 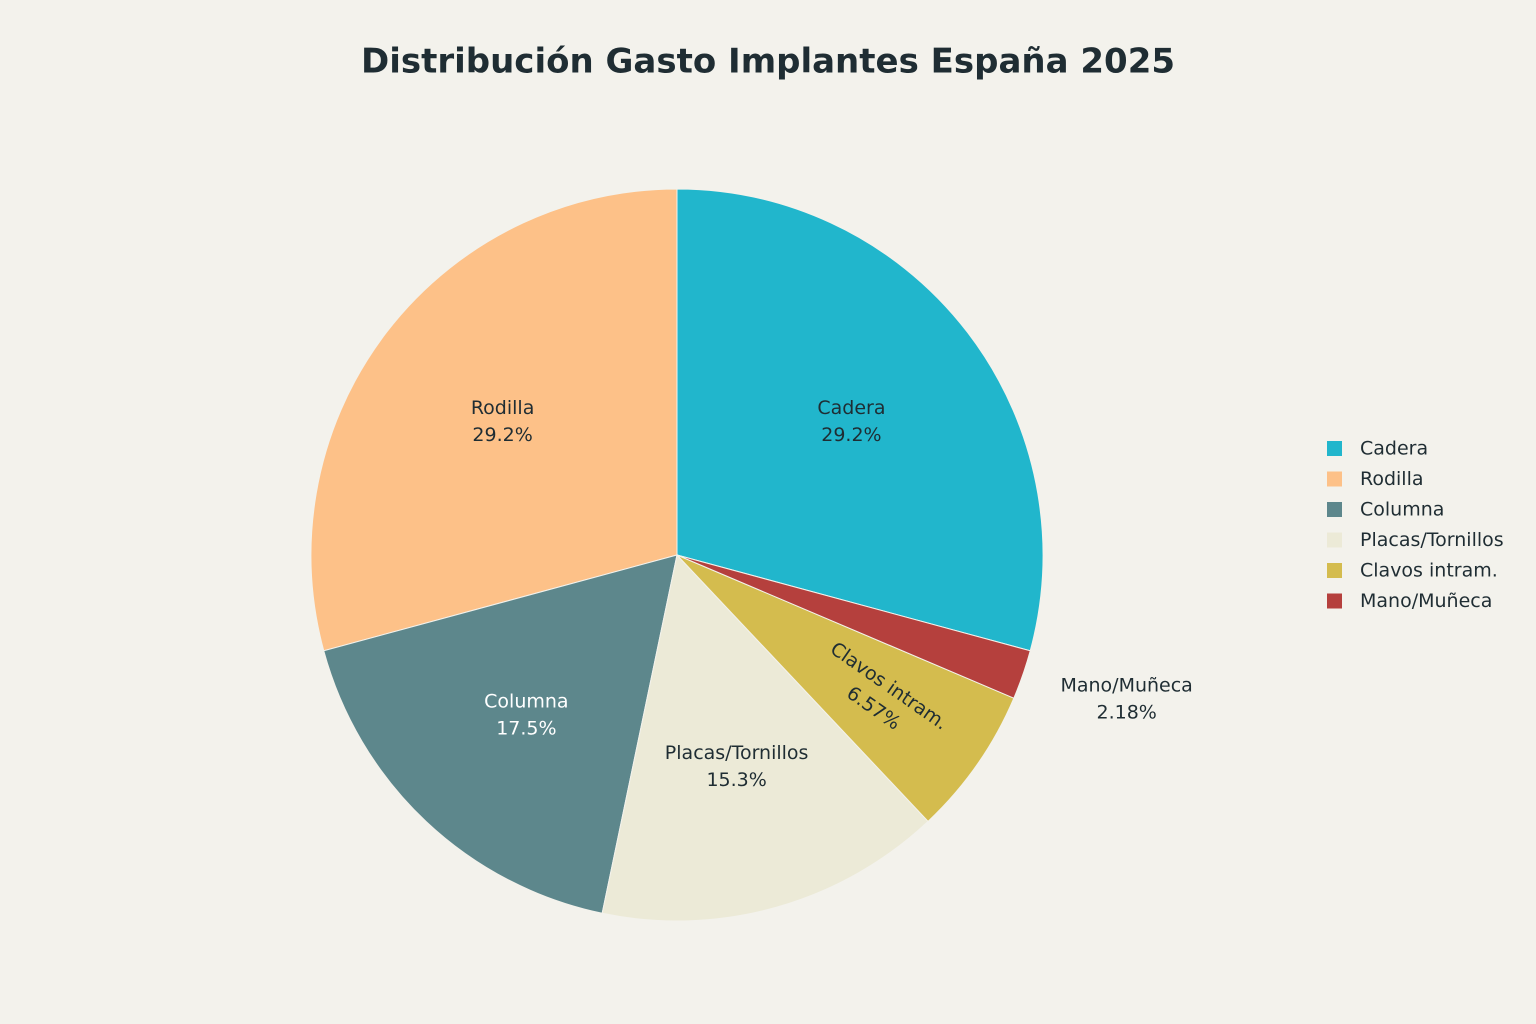 I want to click on slice-value: 2.18%, so click(x=1126, y=713).